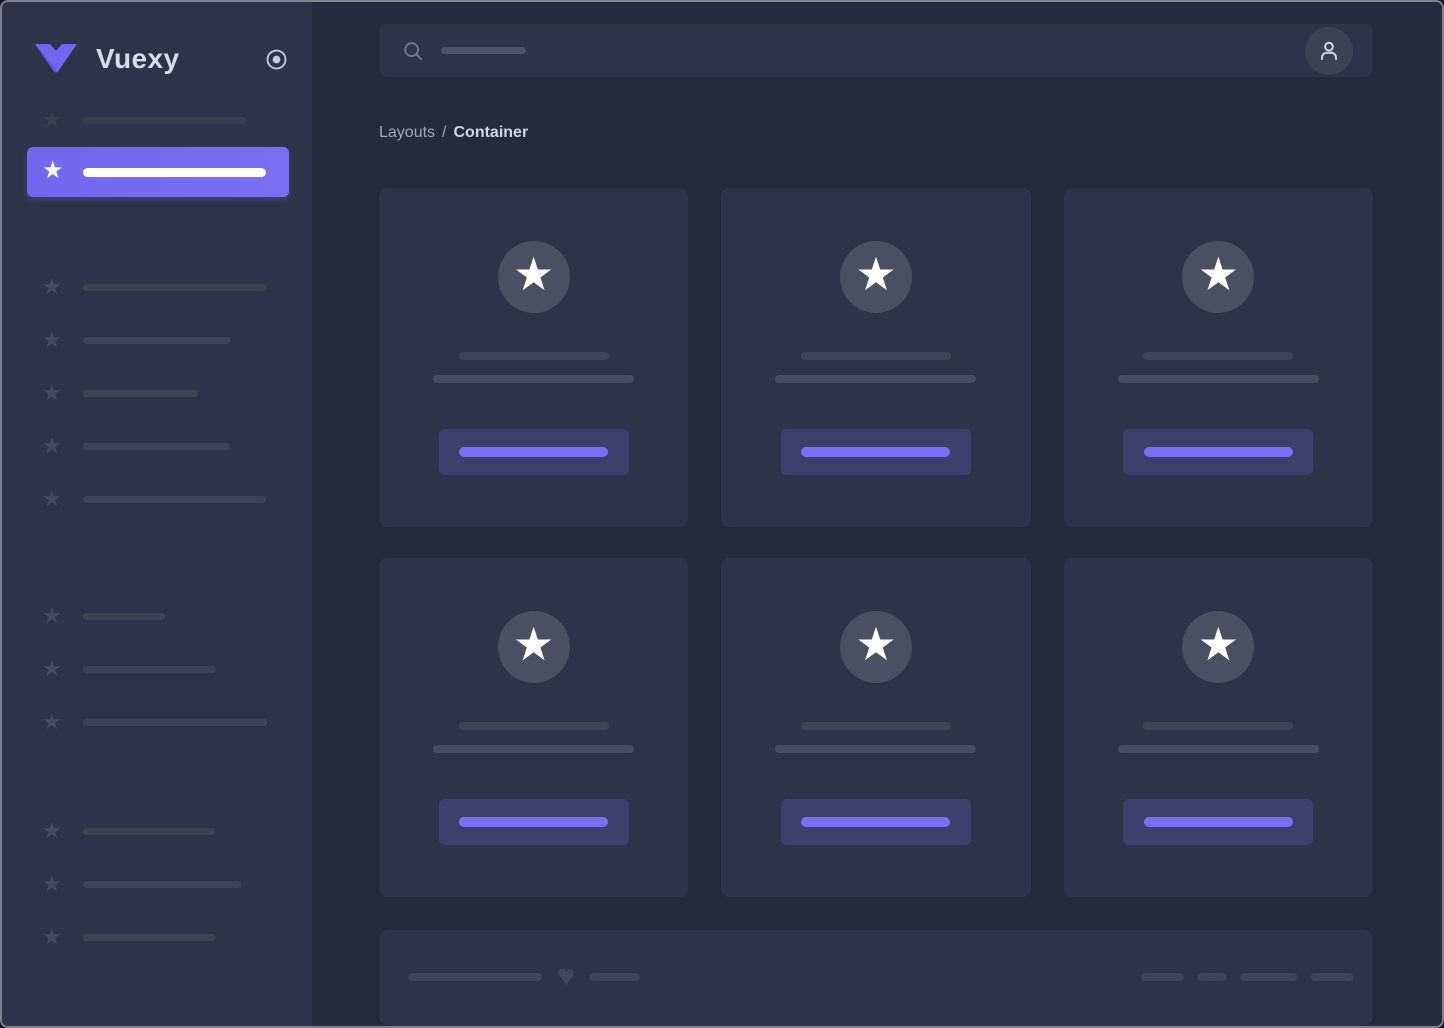 The height and width of the screenshot is (1028, 1444). Describe the element at coordinates (876, 133) in the screenshot. I see `breadcrumb: Layouts / Container` at that location.